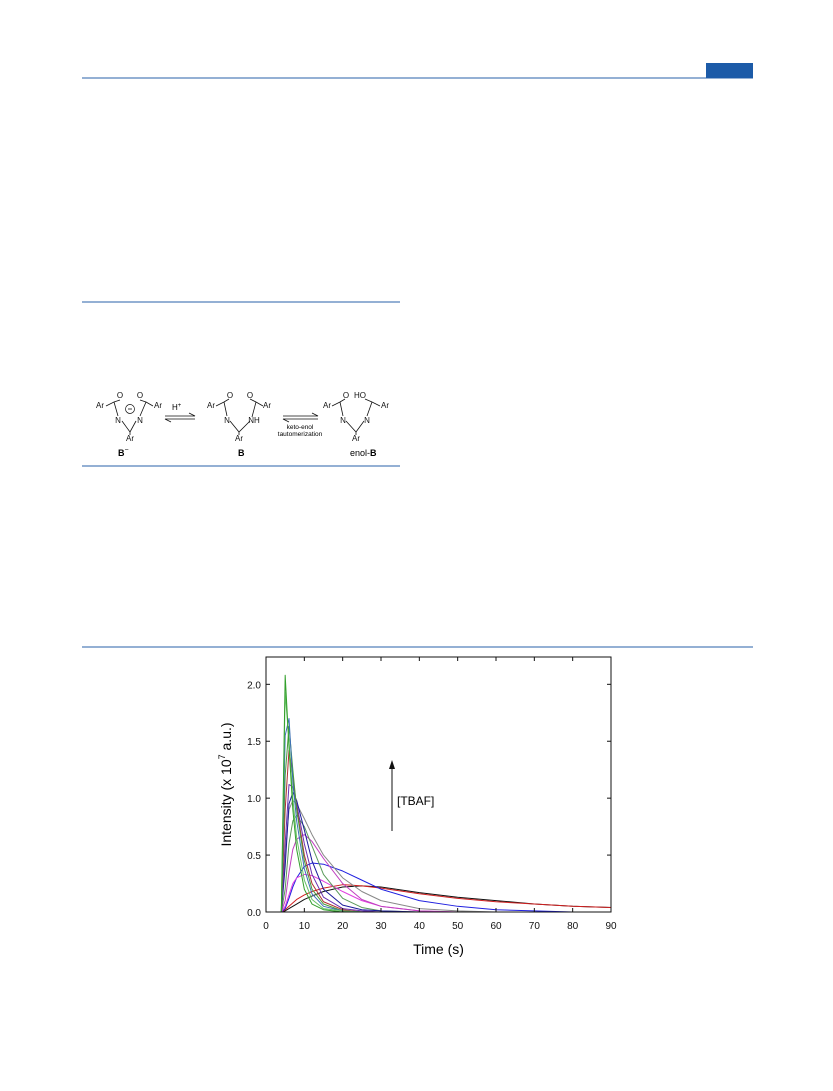 This screenshot has width=833, height=1091. Describe the element at coordinates (254, 685) in the screenshot. I see `y-tick-label: 2.0` at that location.